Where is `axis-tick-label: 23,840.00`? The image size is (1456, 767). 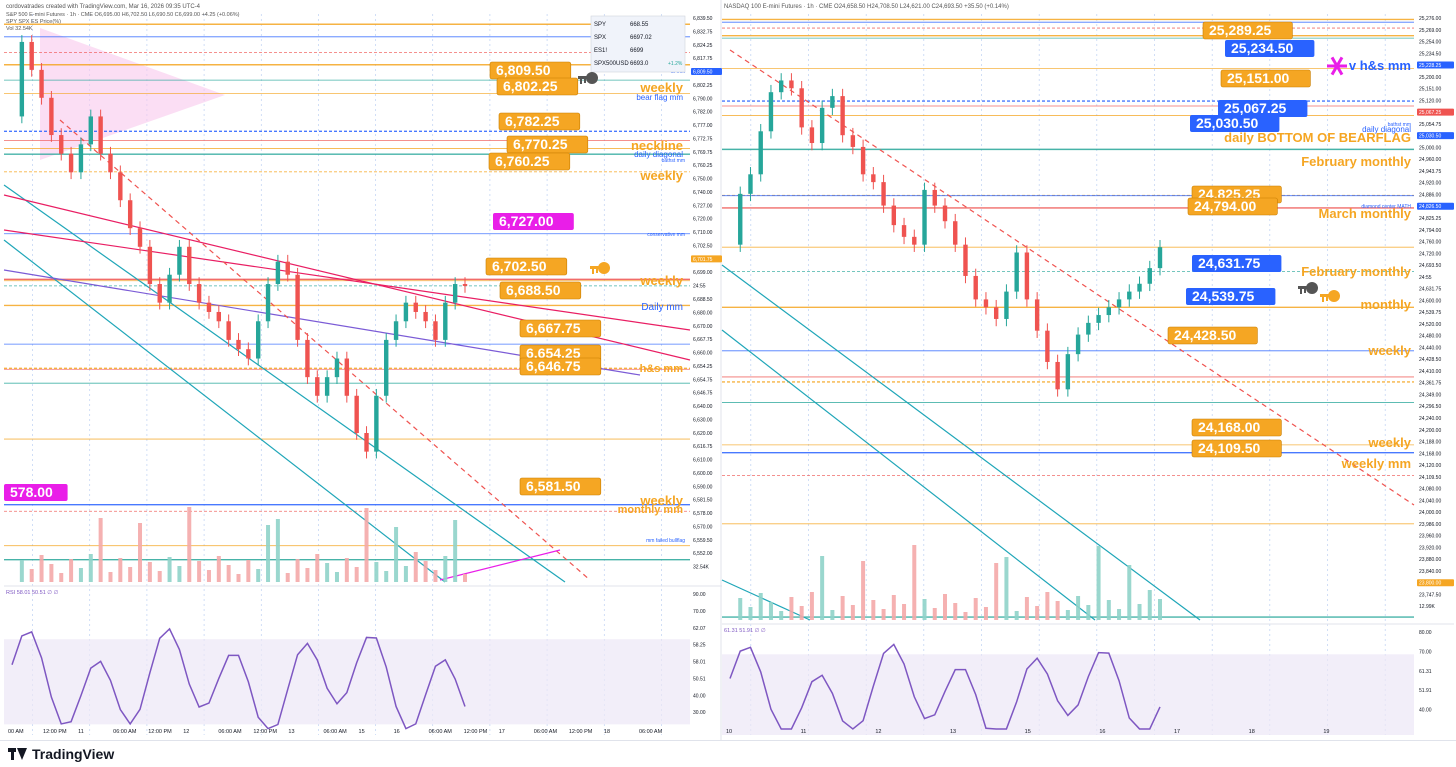
axis-tick-label: 23,840.00 is located at coordinates (1430, 572).